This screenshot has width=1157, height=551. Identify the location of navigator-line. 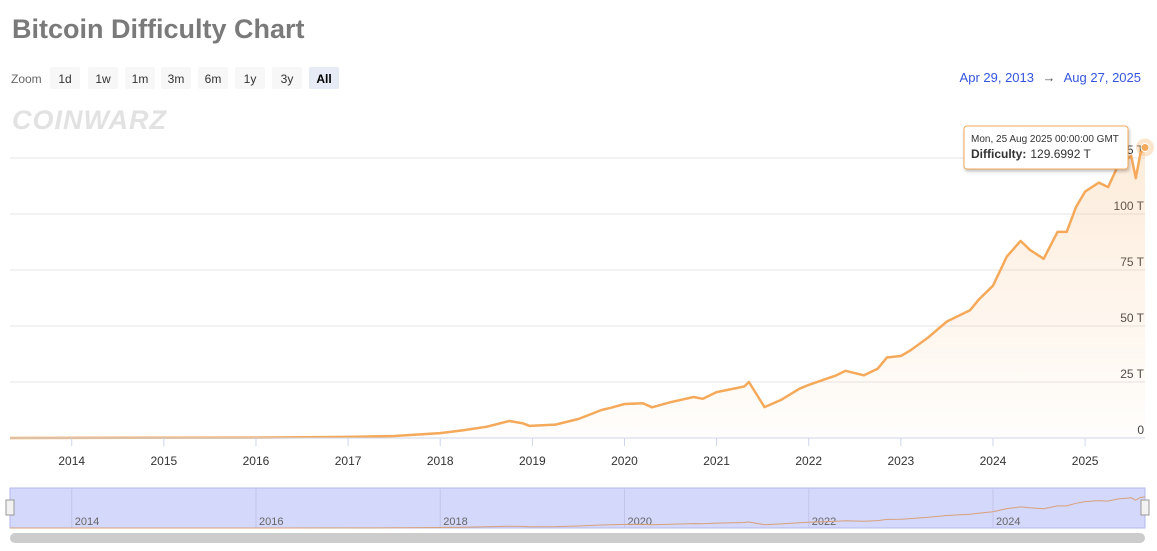
(578, 512).